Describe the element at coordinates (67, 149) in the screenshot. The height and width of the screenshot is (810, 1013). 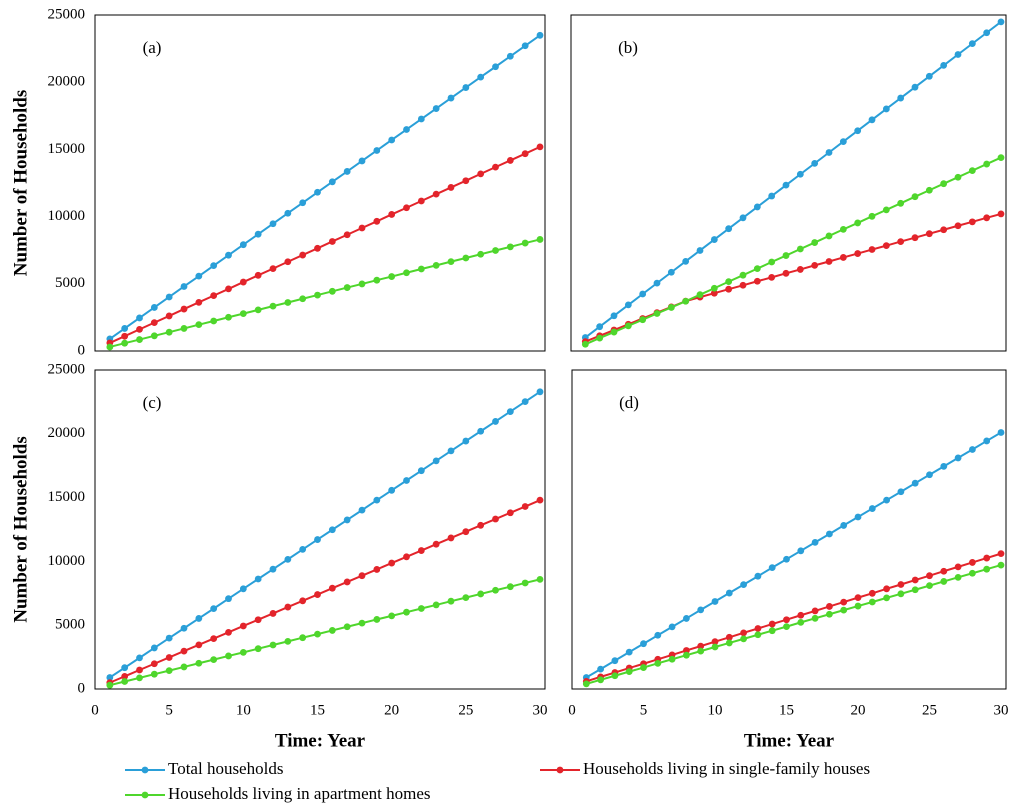
I see `y-tick-label: 15000` at that location.